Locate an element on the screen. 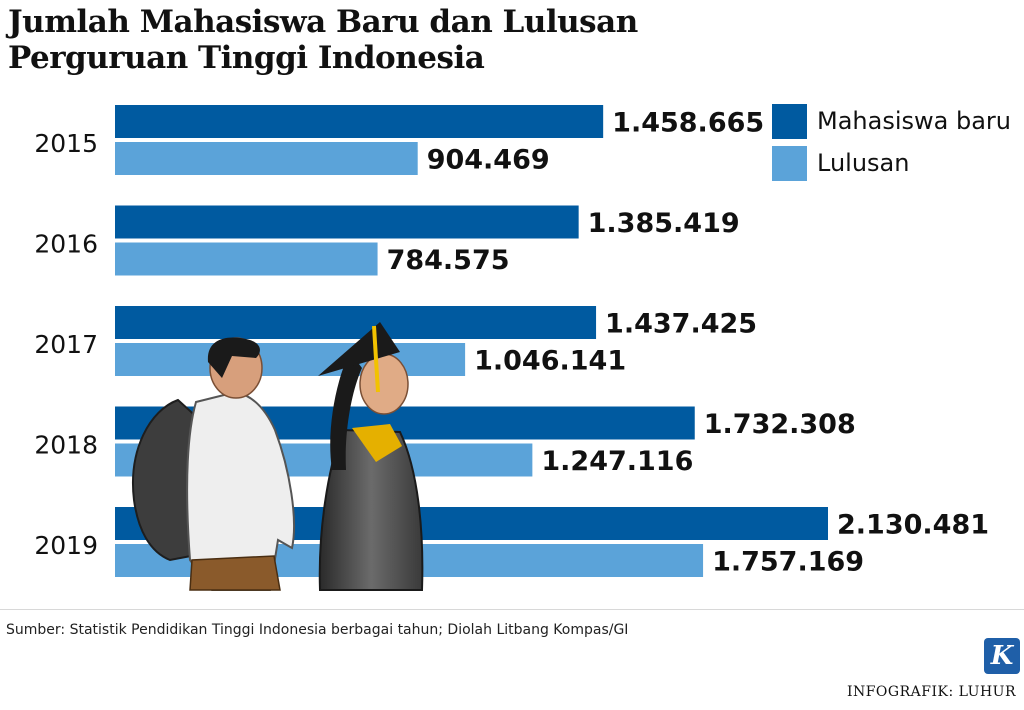  student-hair-shape is located at coordinates (233, 357).